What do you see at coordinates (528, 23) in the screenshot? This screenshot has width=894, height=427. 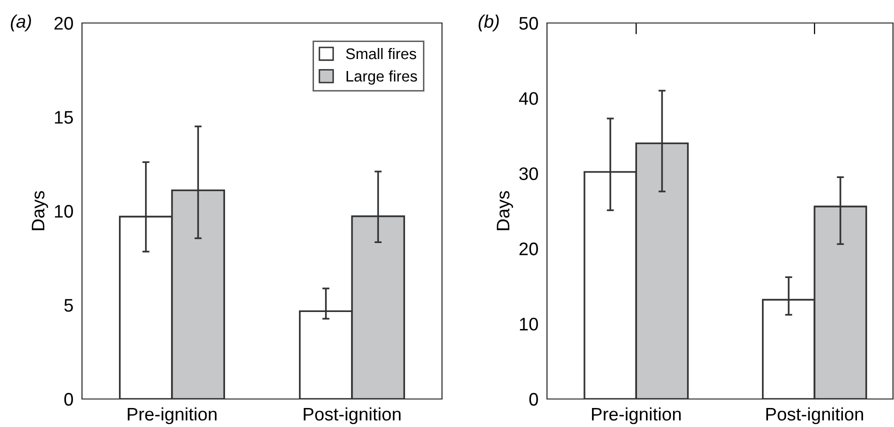 I see `y-tick-label: 50` at bounding box center [528, 23].